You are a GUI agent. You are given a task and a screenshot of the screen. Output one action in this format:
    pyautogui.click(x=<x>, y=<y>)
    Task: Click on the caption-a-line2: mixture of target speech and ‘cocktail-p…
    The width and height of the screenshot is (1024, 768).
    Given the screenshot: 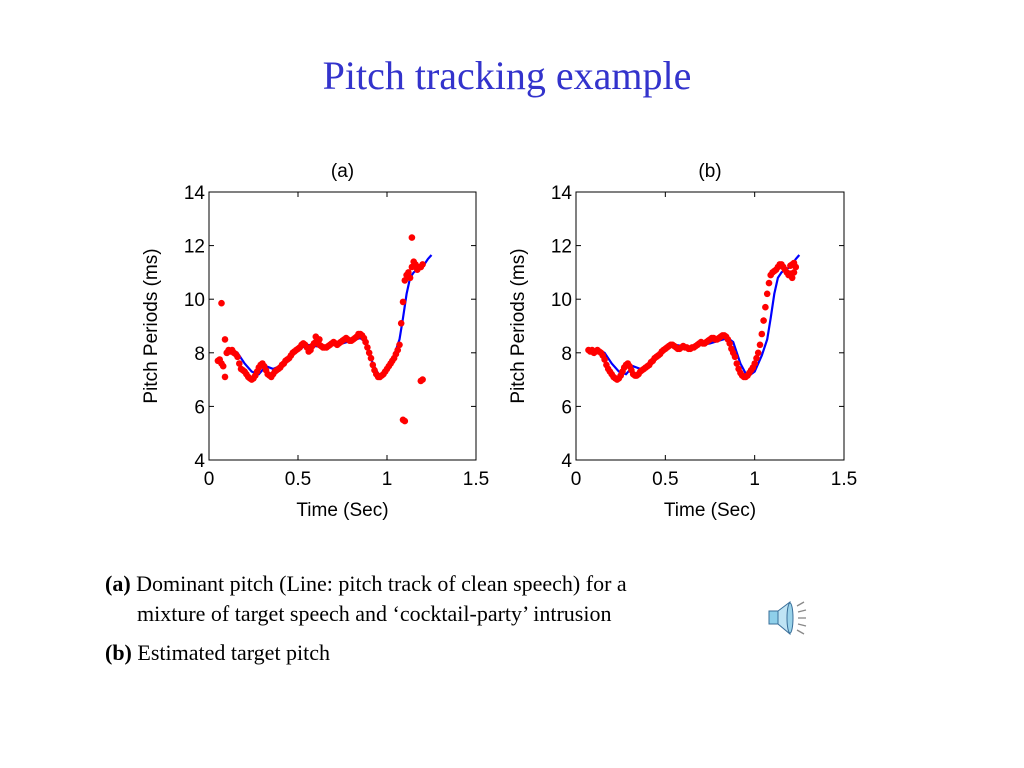 What is the action you would take?
    pyautogui.click(x=374, y=613)
    